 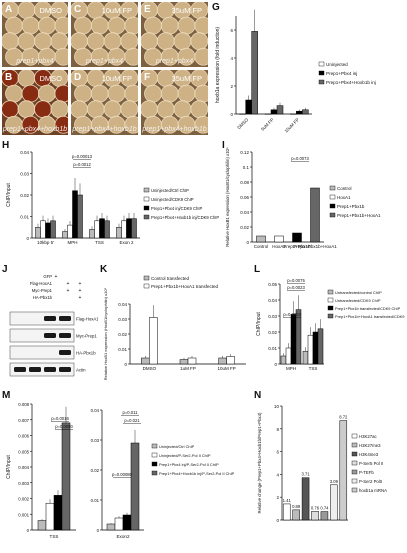 I want to click on p-value-annotation: p=0.00013, so click(x=82, y=156).